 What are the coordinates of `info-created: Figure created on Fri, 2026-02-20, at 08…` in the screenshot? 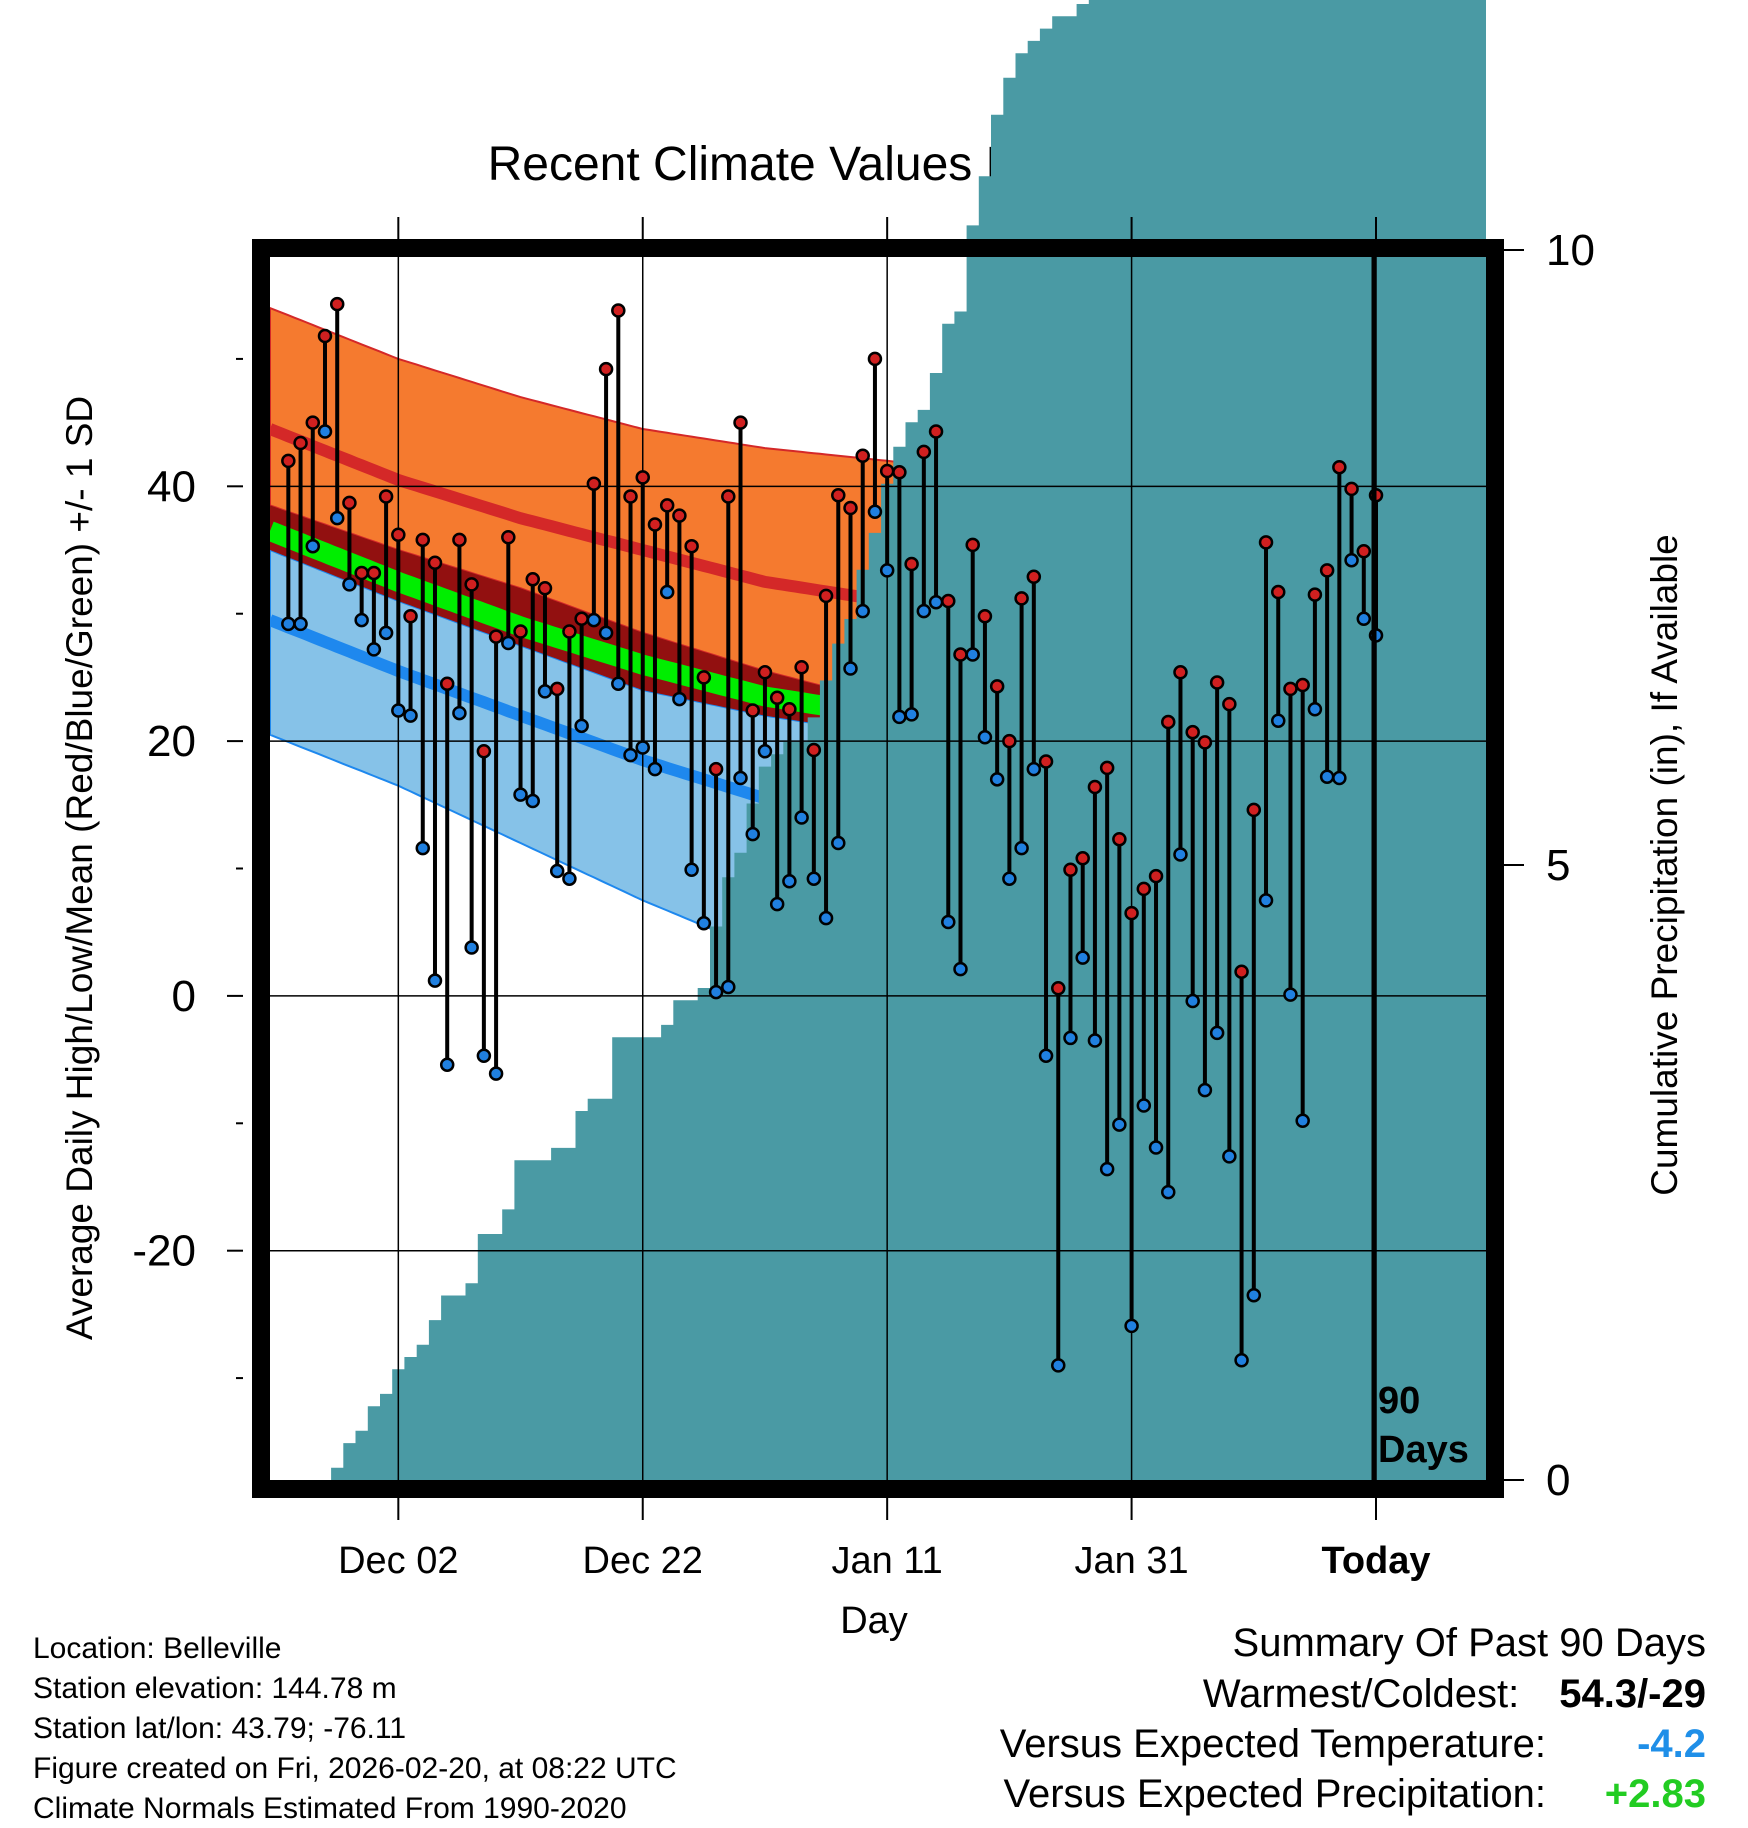 It's located at (355, 1768).